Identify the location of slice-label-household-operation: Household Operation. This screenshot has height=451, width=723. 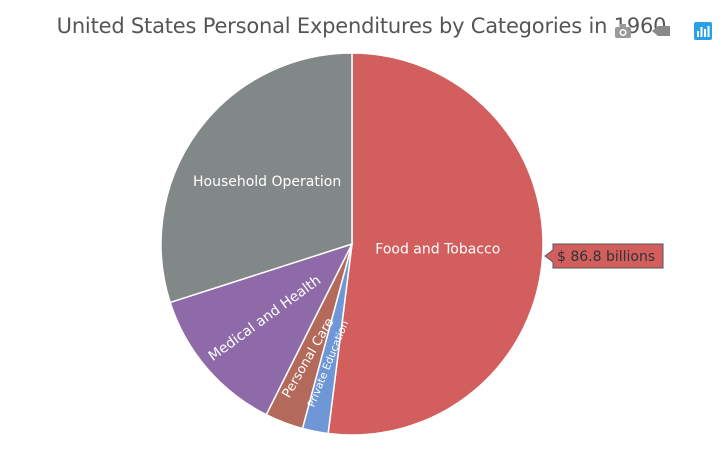
(267, 182).